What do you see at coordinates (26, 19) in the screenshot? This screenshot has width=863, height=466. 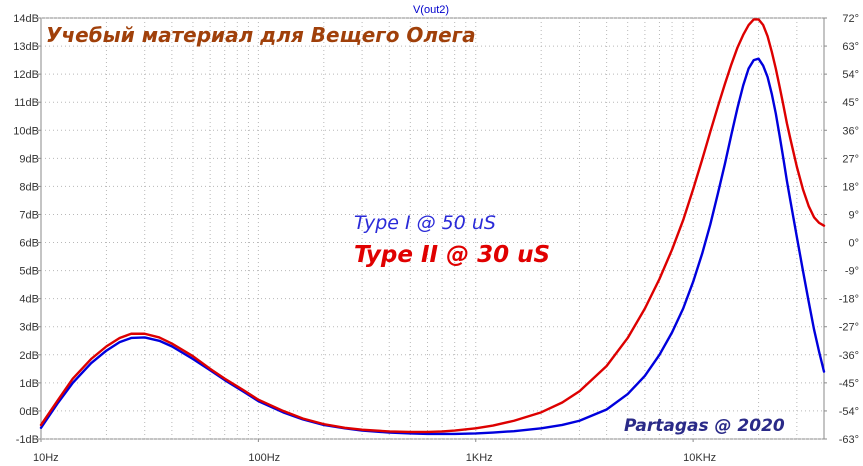 I see `y-left-tick-label: 14dB` at bounding box center [26, 19].